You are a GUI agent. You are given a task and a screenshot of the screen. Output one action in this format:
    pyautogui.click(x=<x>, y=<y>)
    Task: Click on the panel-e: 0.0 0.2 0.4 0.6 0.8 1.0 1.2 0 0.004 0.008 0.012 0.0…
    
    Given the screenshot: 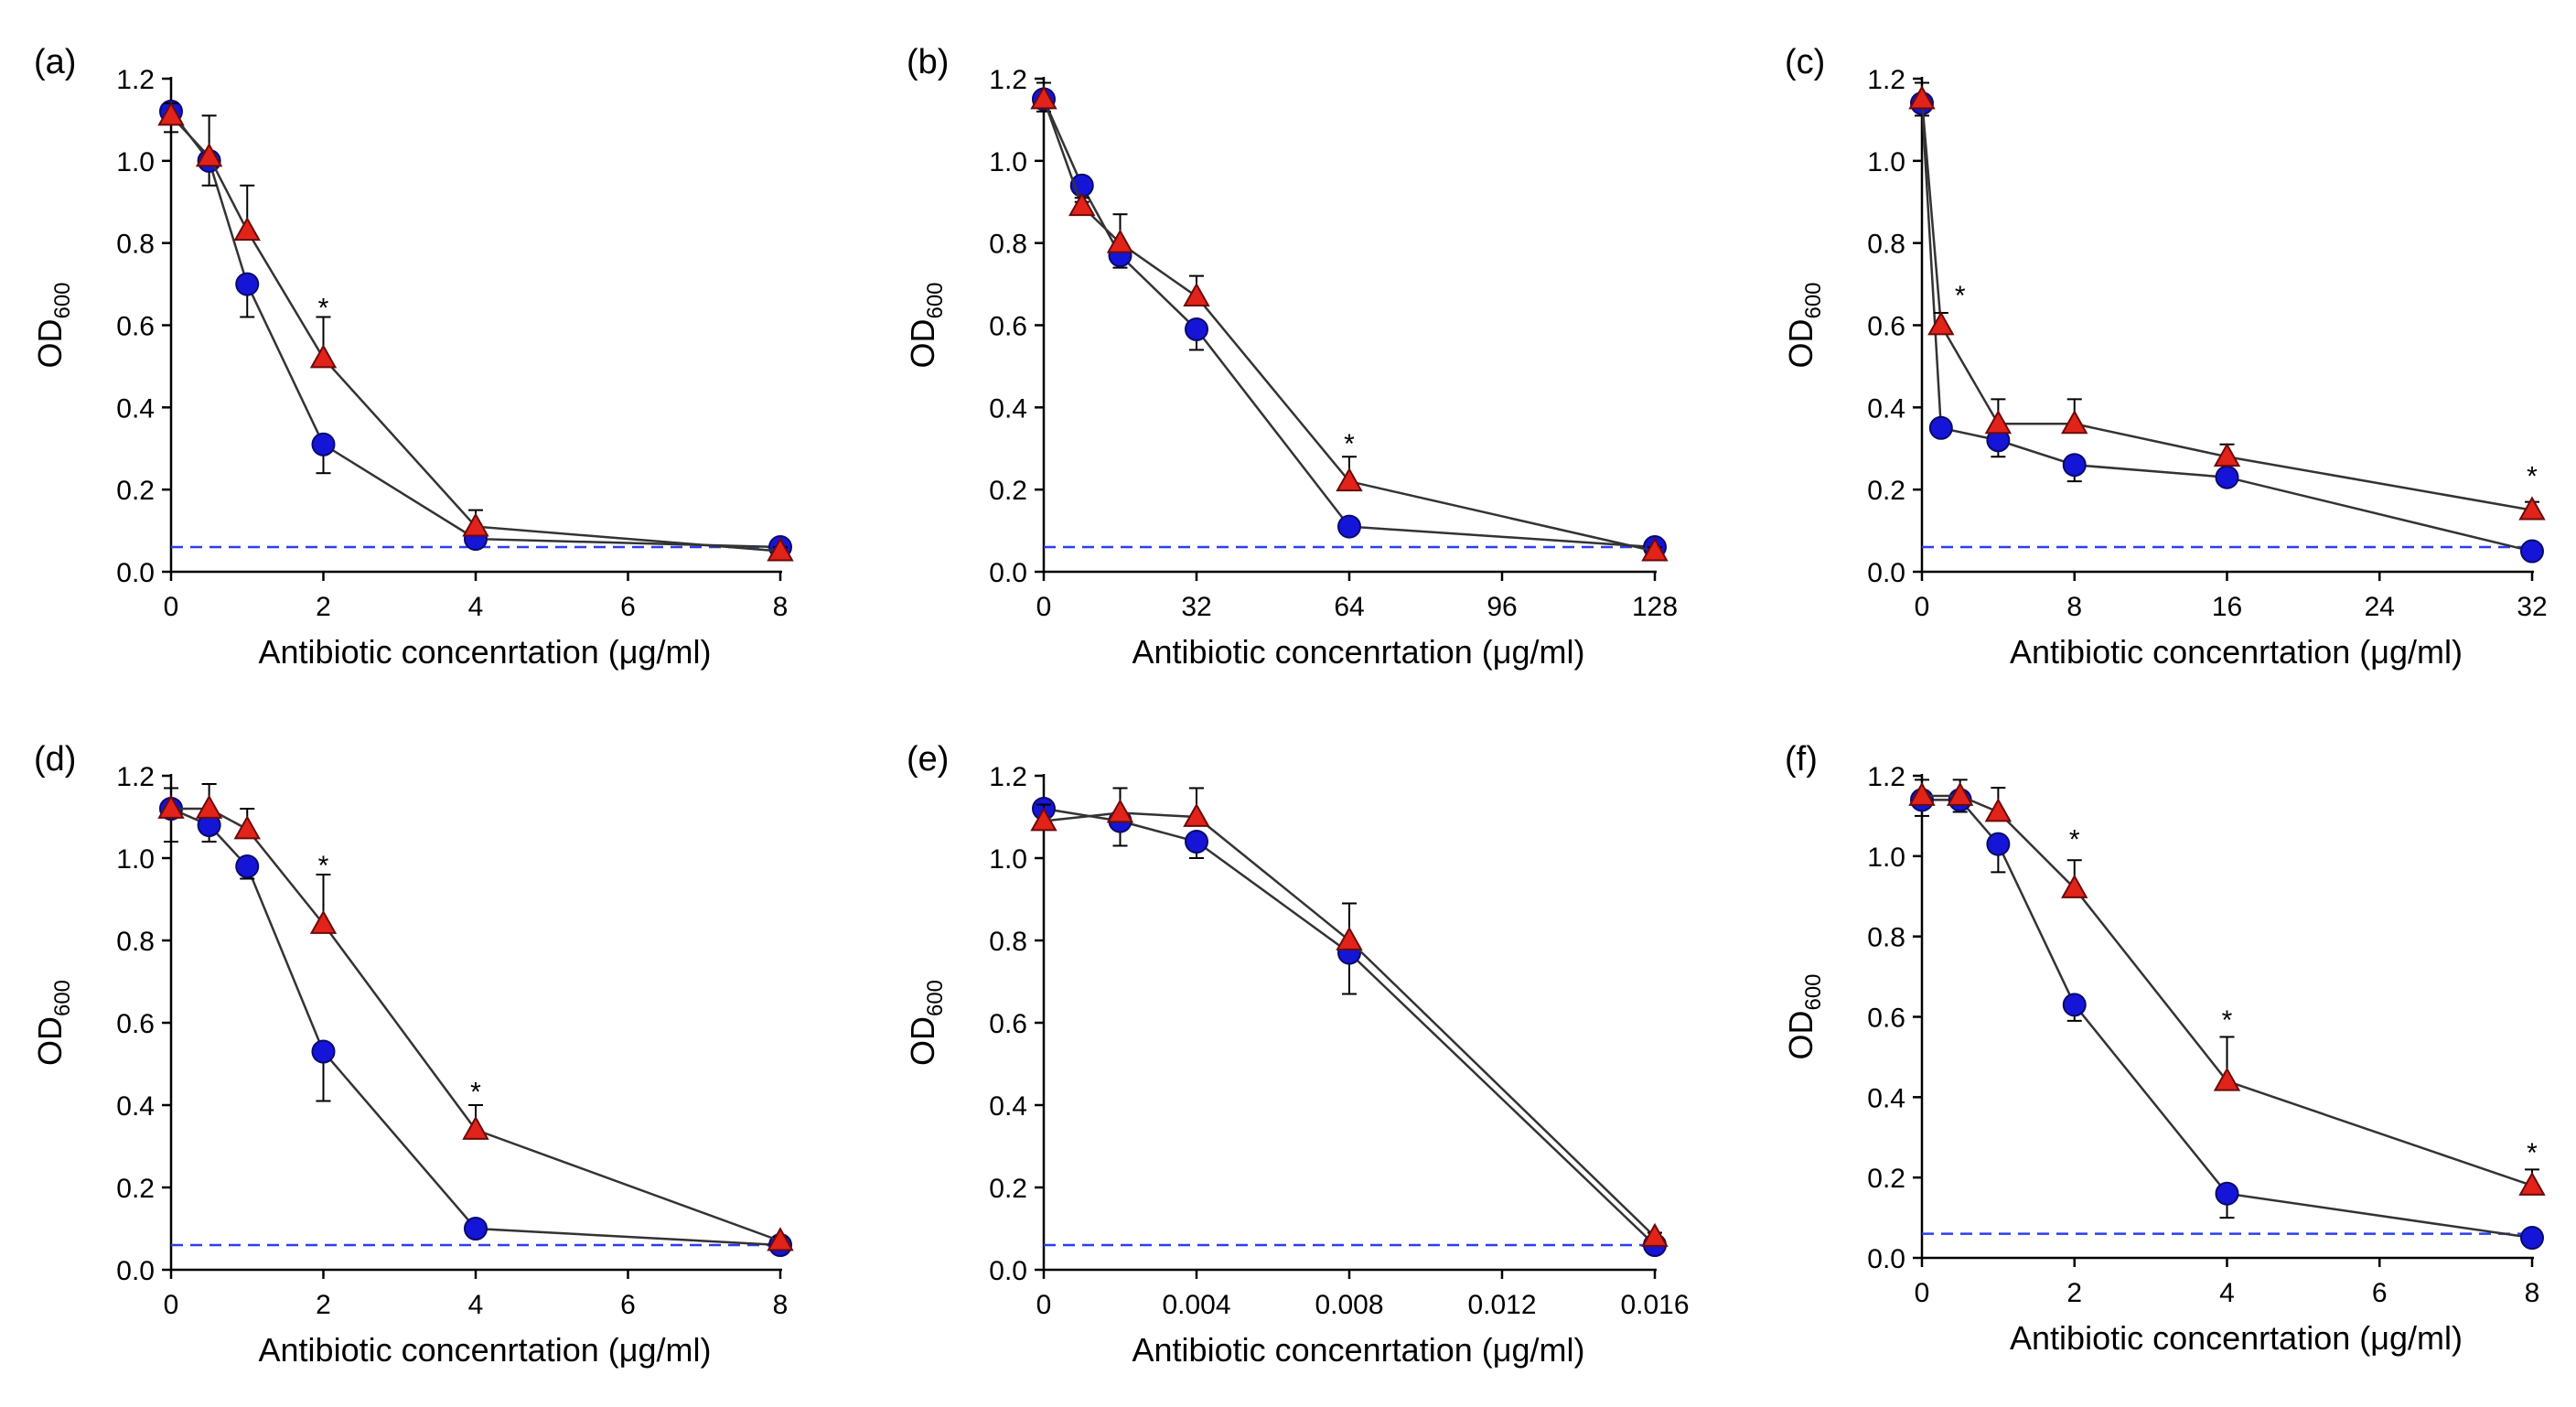 What is the action you would take?
    pyautogui.click(x=1297, y=1054)
    